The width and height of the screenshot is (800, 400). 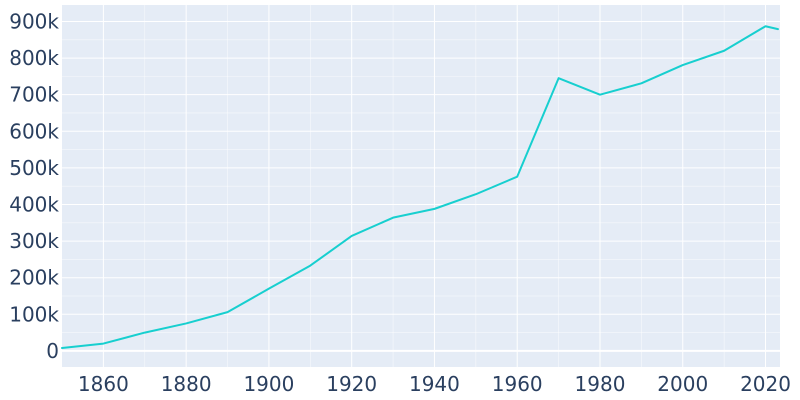 I want to click on x-tick-label: 1960, so click(x=517, y=384).